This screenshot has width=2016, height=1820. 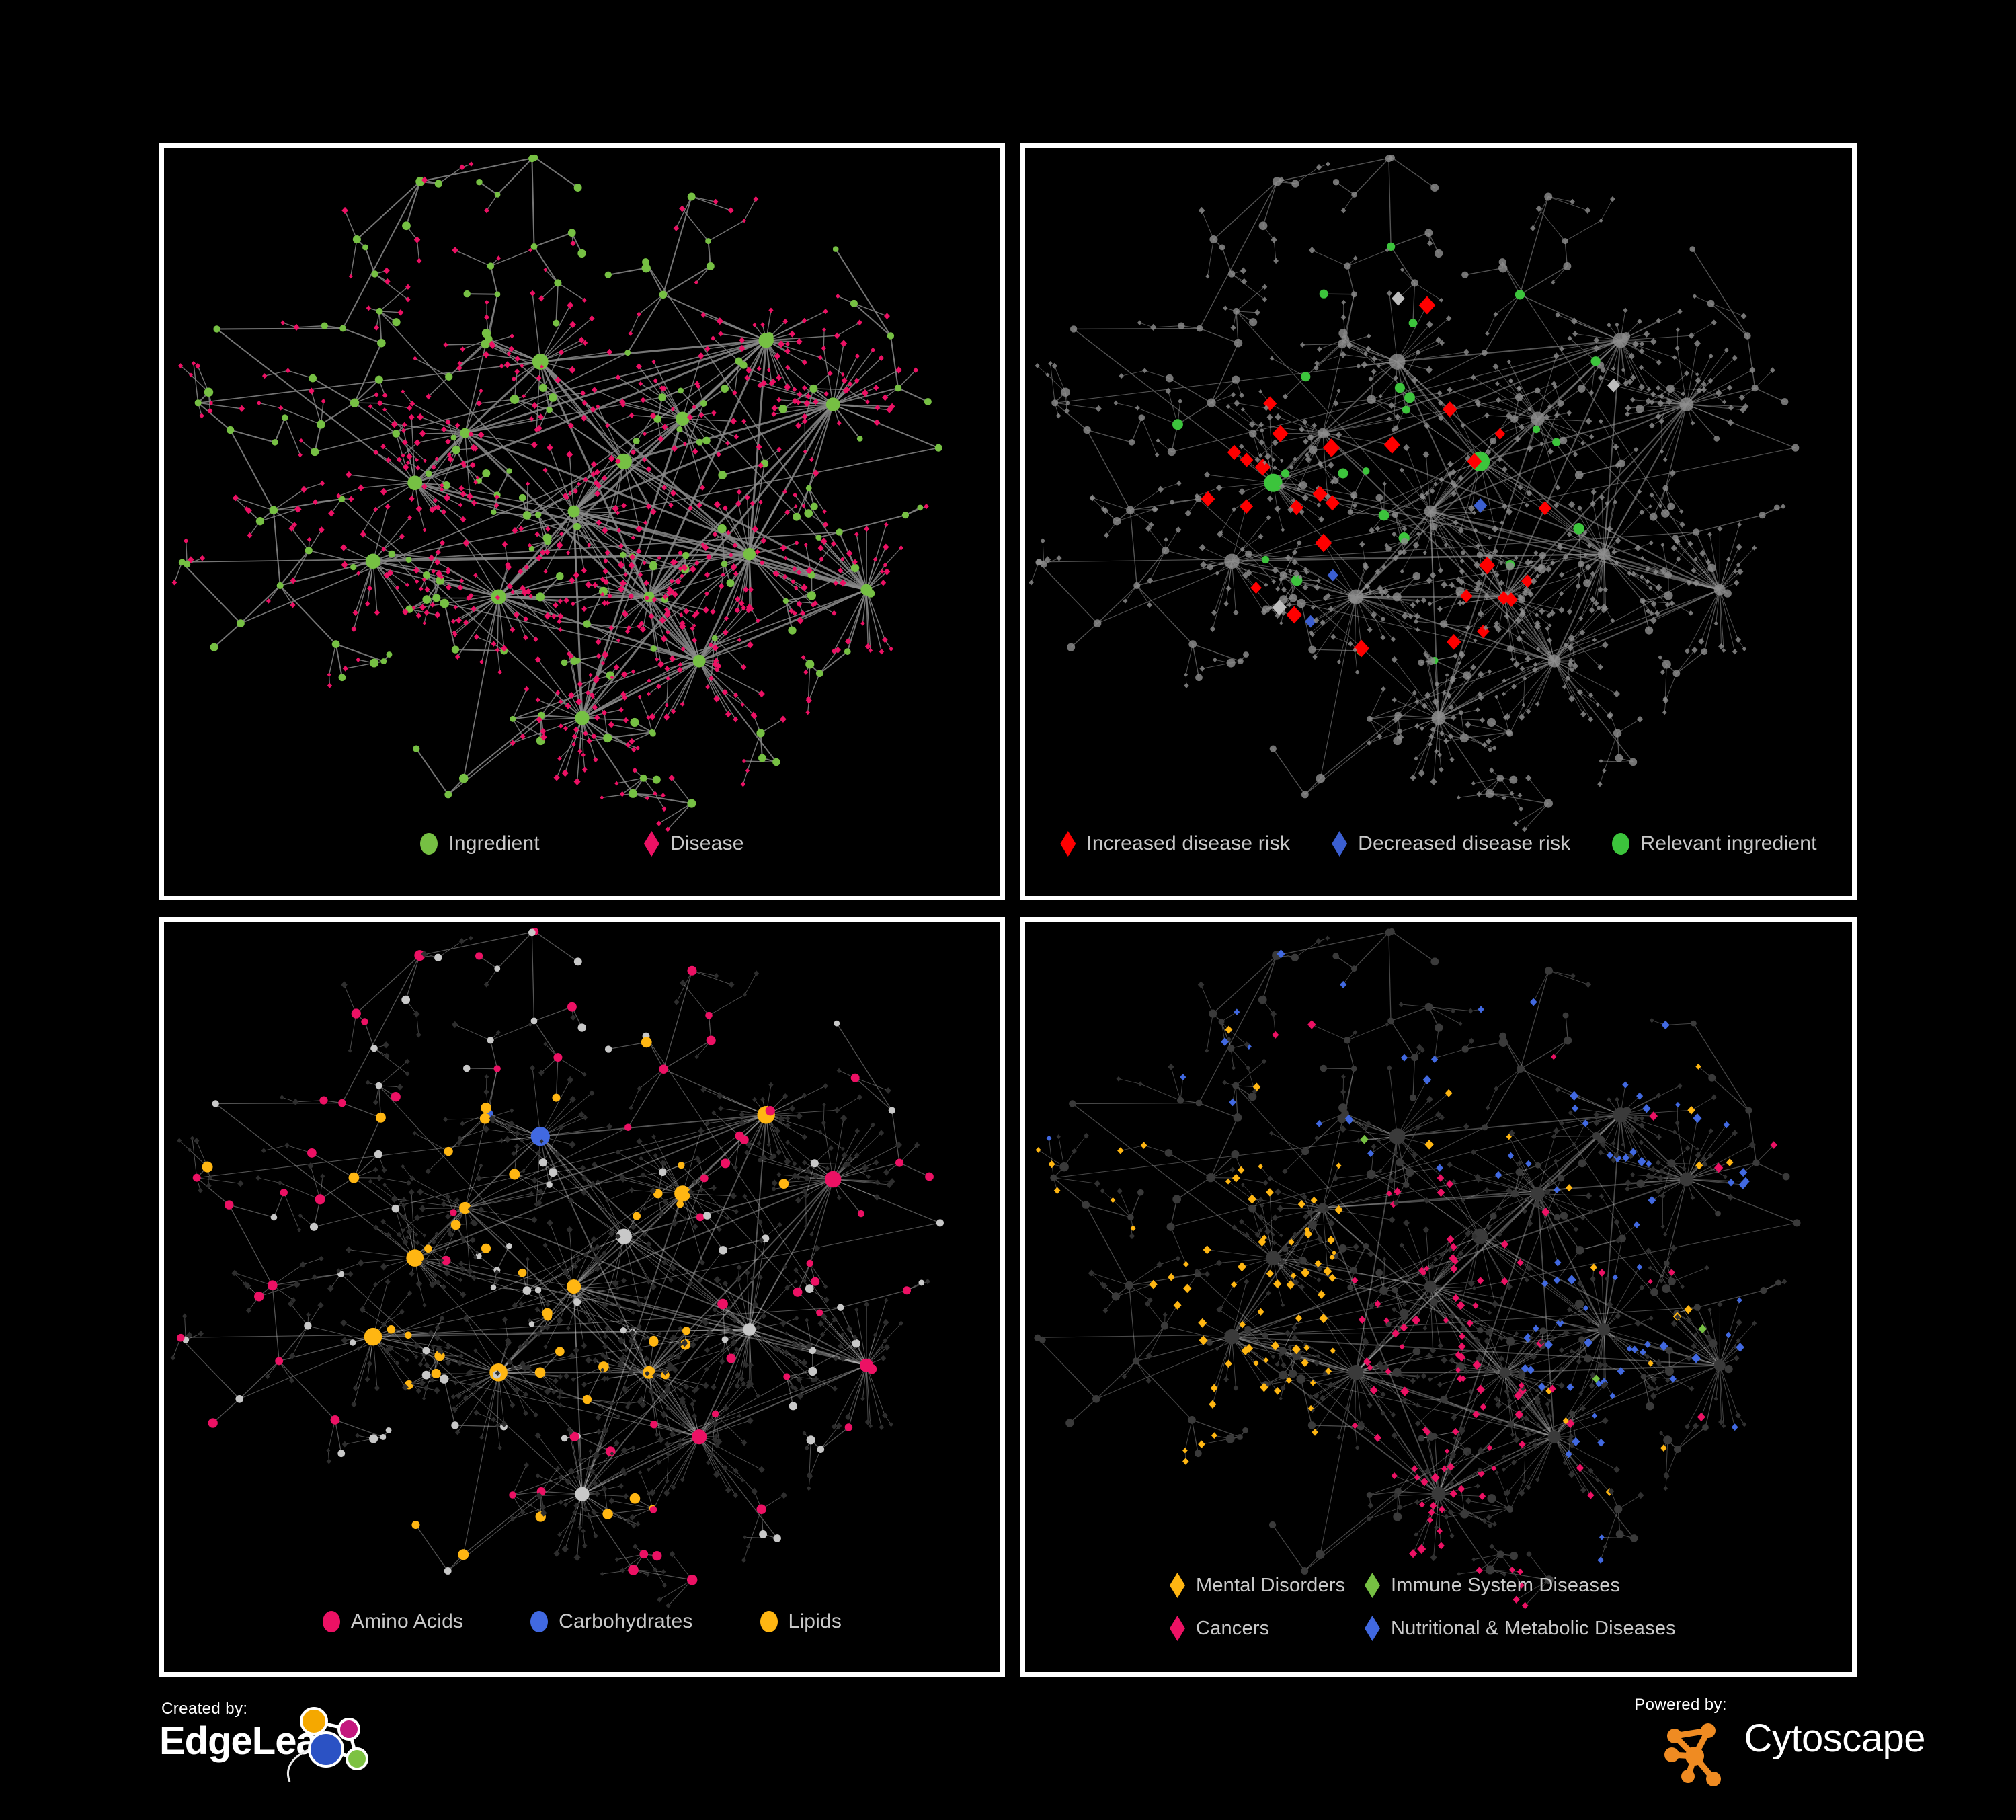 What do you see at coordinates (1834, 1738) in the screenshot?
I see `cytoscape-wordmark: Cytoscape` at bounding box center [1834, 1738].